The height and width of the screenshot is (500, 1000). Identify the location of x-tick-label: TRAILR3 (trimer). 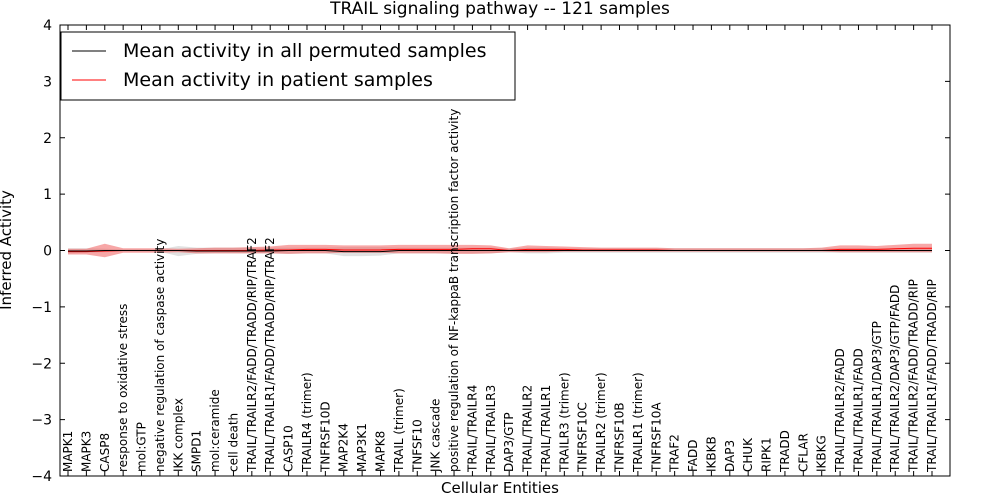
(564, 422).